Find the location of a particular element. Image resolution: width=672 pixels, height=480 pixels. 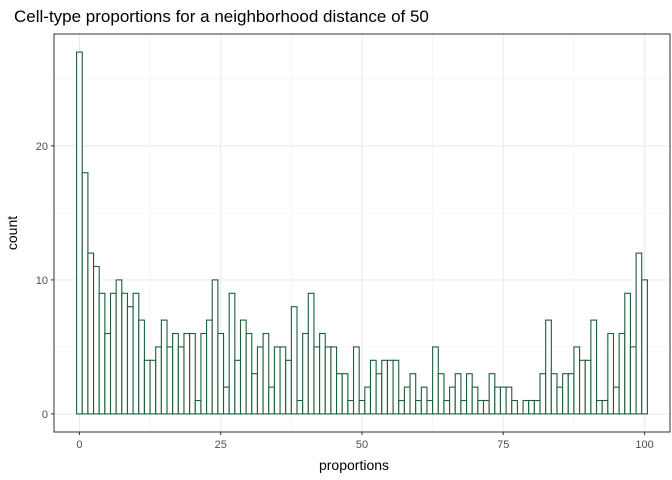

x-tick-label: 100 is located at coordinates (644, 445).